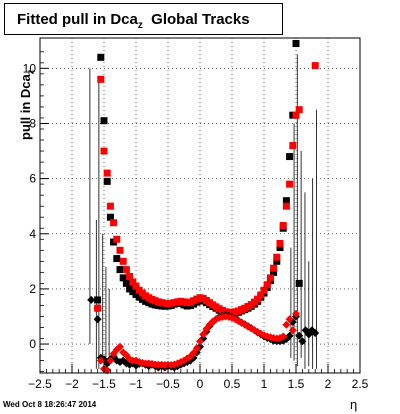 This screenshot has width=400, height=414. Describe the element at coordinates (32, 344) in the screenshot. I see `y-tick-label: 0` at that location.